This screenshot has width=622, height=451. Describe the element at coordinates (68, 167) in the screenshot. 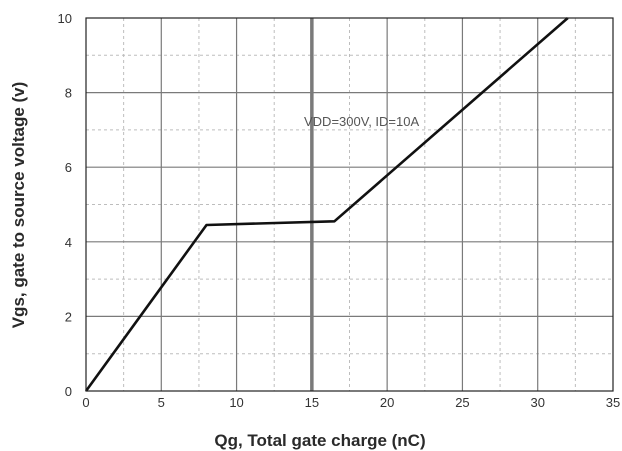

I see `y-tick-label: 6` at that location.